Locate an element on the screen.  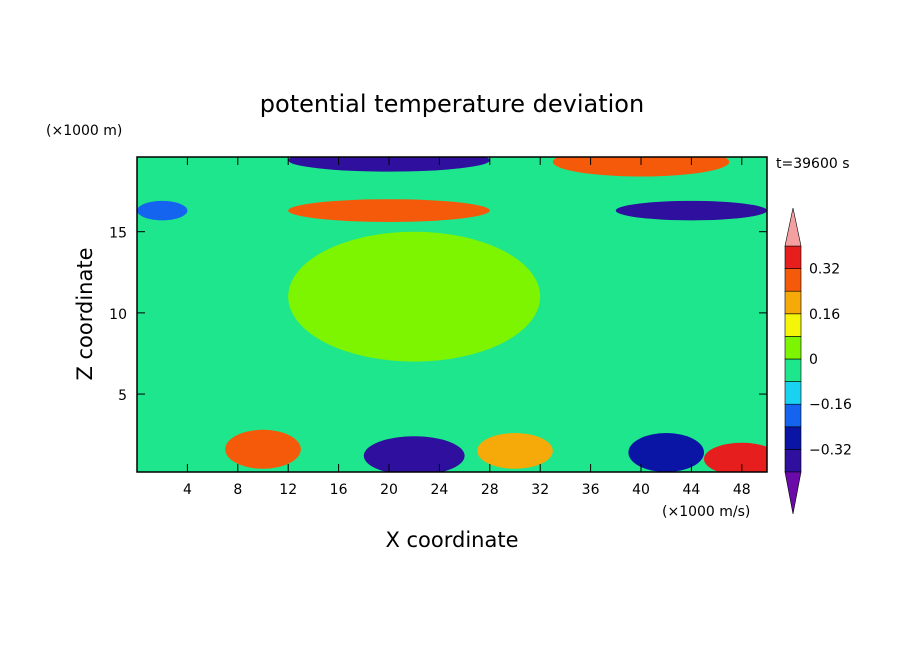
chart-title: potential temperature deviation is located at coordinates (452, 104).